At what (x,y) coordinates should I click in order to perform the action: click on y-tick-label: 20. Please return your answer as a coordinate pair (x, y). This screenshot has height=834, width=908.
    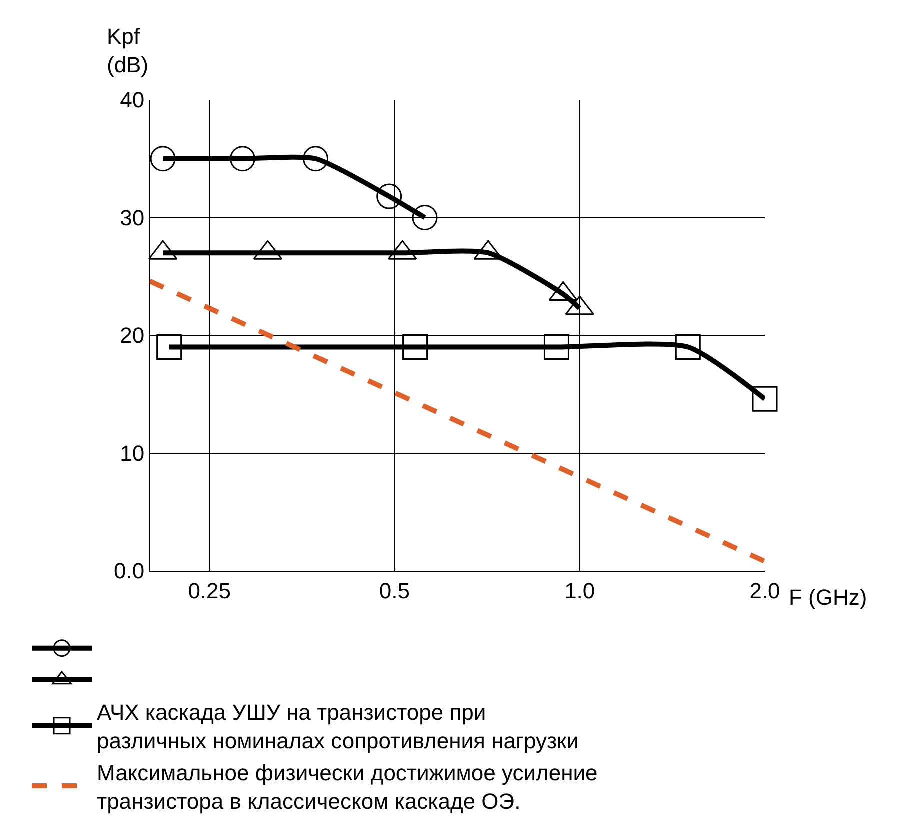
    Looking at the image, I should click on (132, 335).